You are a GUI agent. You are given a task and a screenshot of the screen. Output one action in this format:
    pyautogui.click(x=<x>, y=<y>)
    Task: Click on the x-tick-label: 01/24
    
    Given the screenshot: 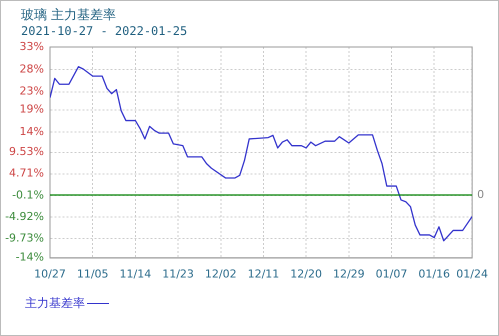 What is the action you would take?
    pyautogui.click(x=472, y=273)
    